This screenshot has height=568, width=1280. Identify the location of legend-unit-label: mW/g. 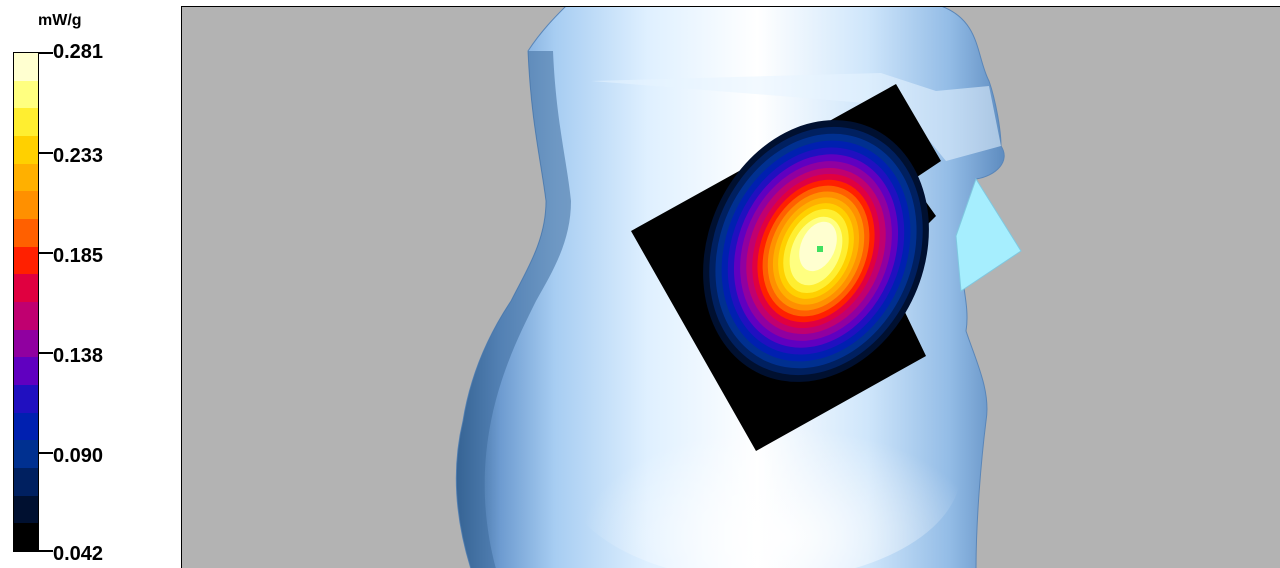
(60, 20).